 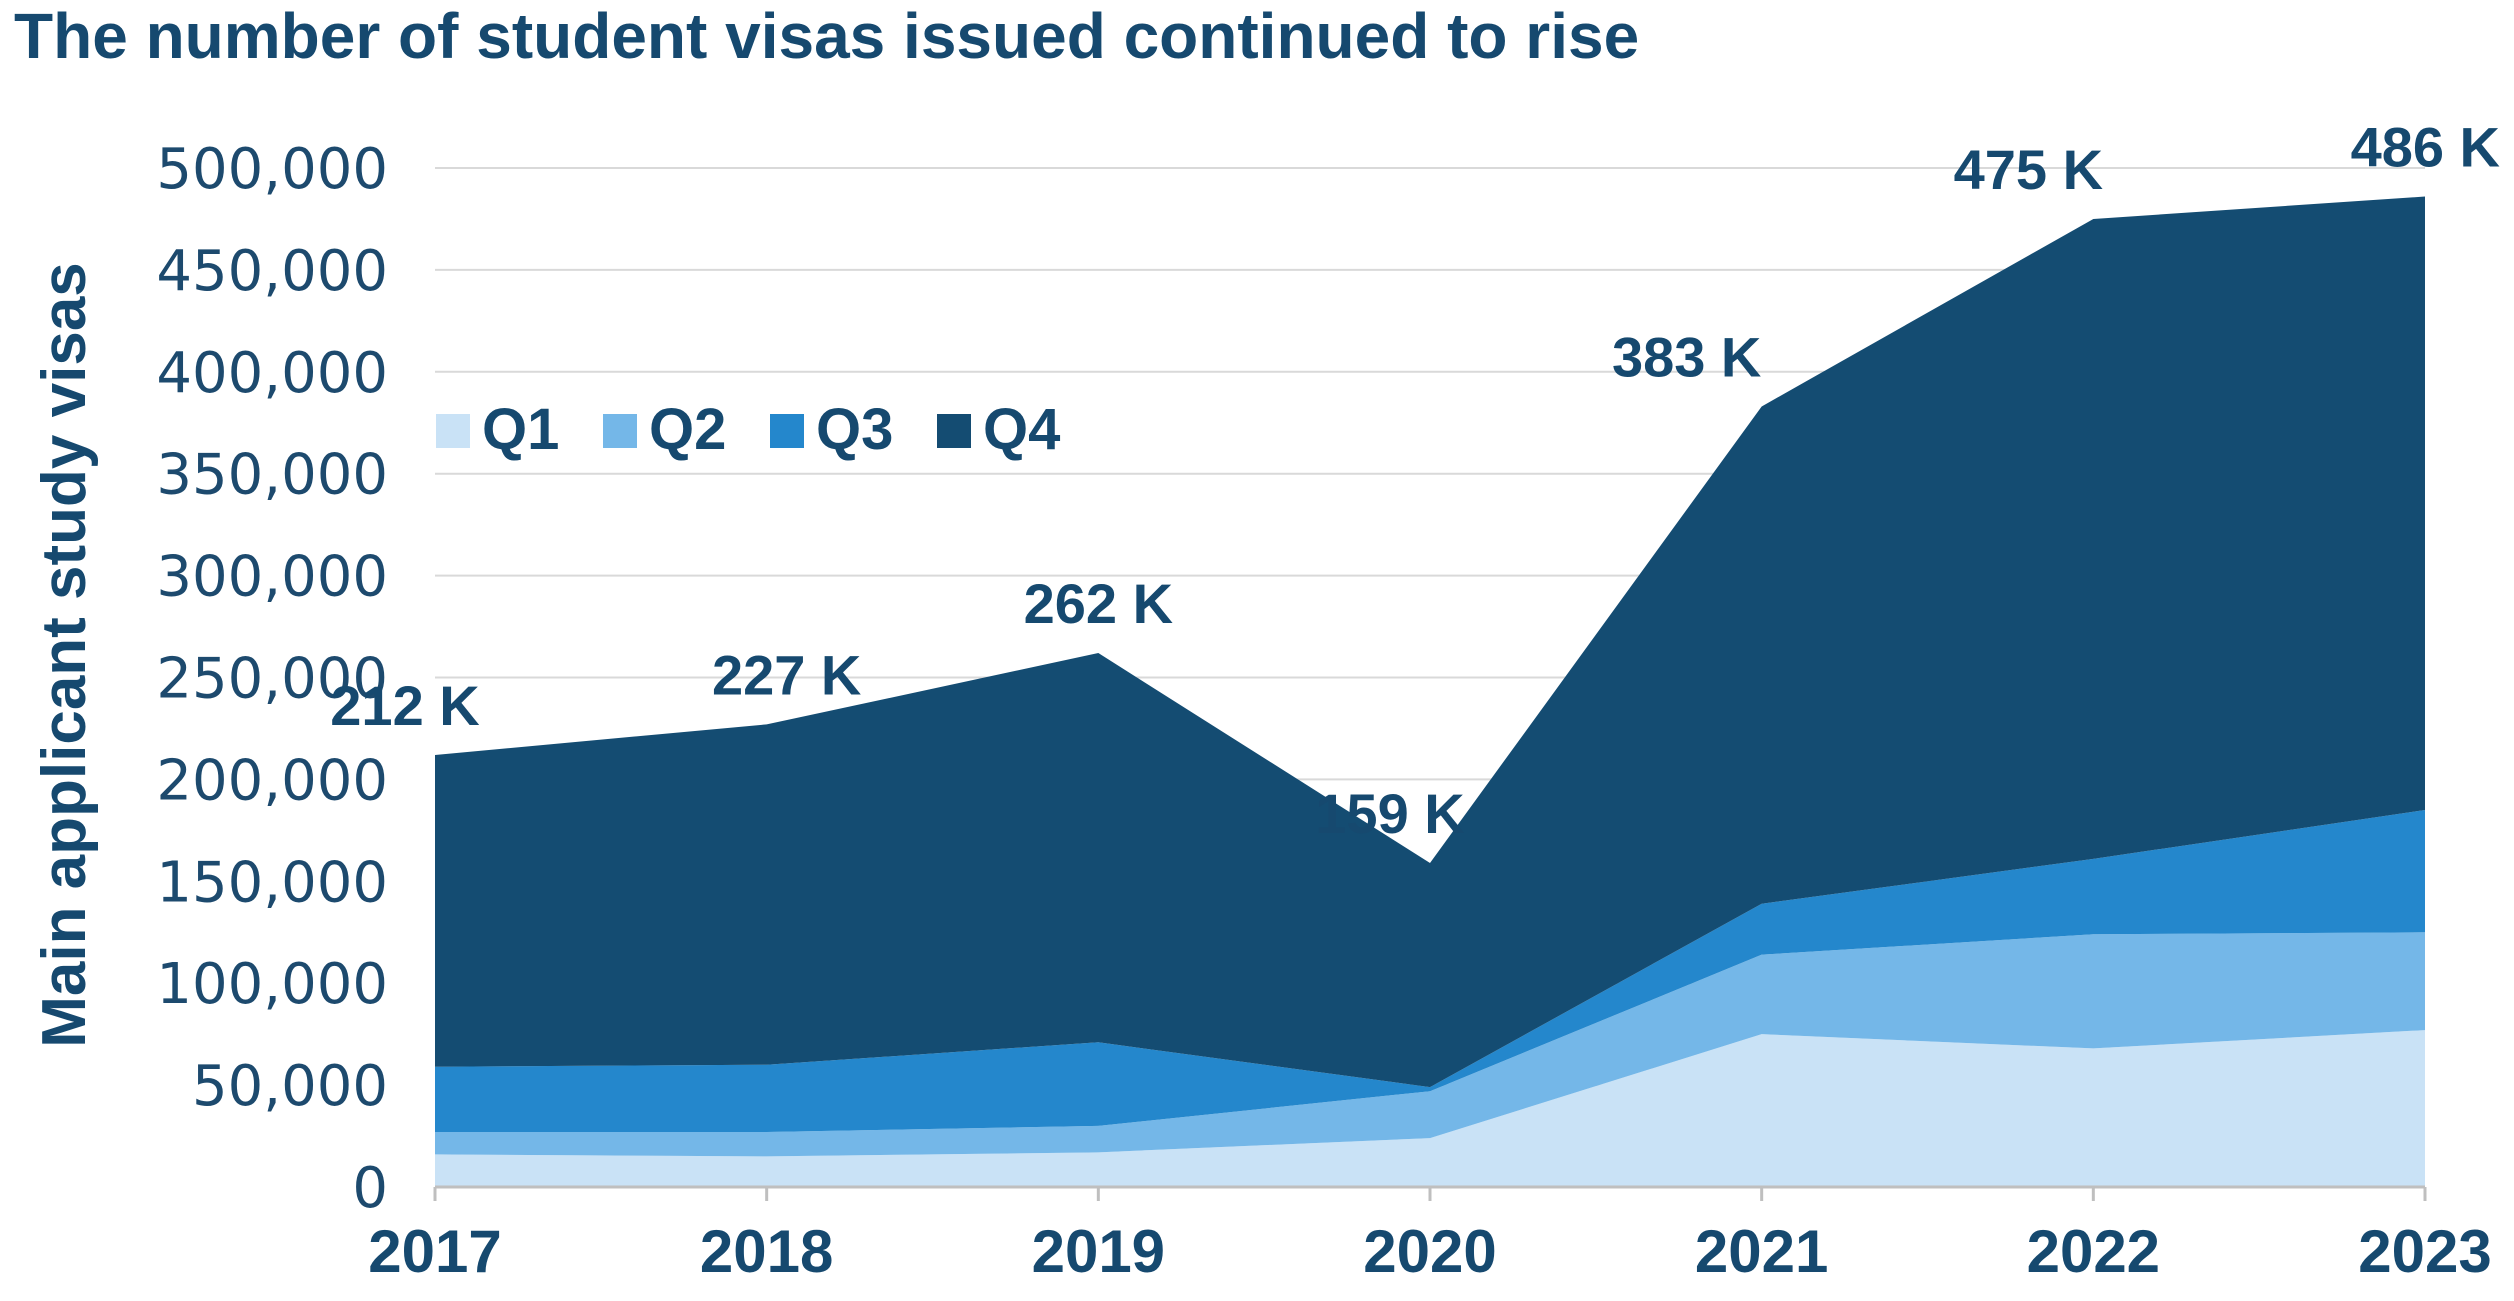 I want to click on legend-label-q2: Q2, so click(x=687, y=429).